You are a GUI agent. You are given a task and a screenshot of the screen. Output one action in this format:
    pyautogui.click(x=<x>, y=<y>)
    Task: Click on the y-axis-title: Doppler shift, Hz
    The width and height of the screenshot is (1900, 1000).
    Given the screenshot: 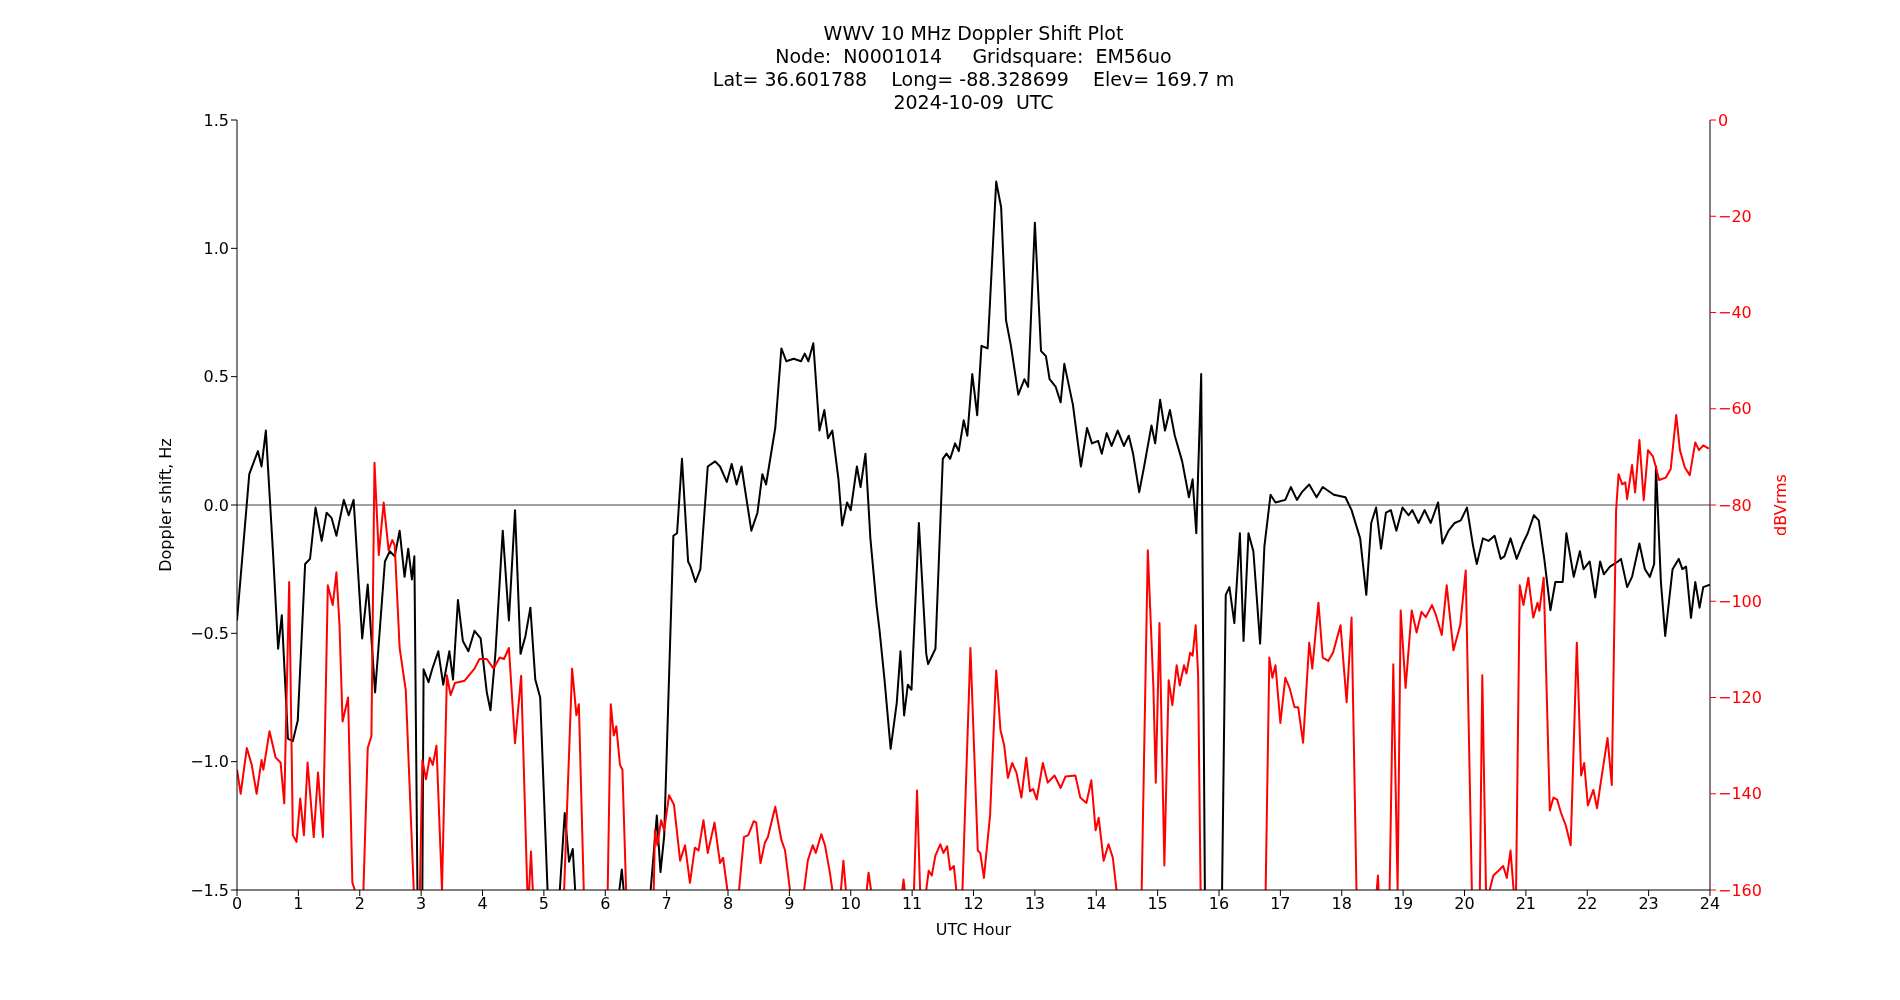 What is the action you would take?
    pyautogui.click(x=165, y=505)
    